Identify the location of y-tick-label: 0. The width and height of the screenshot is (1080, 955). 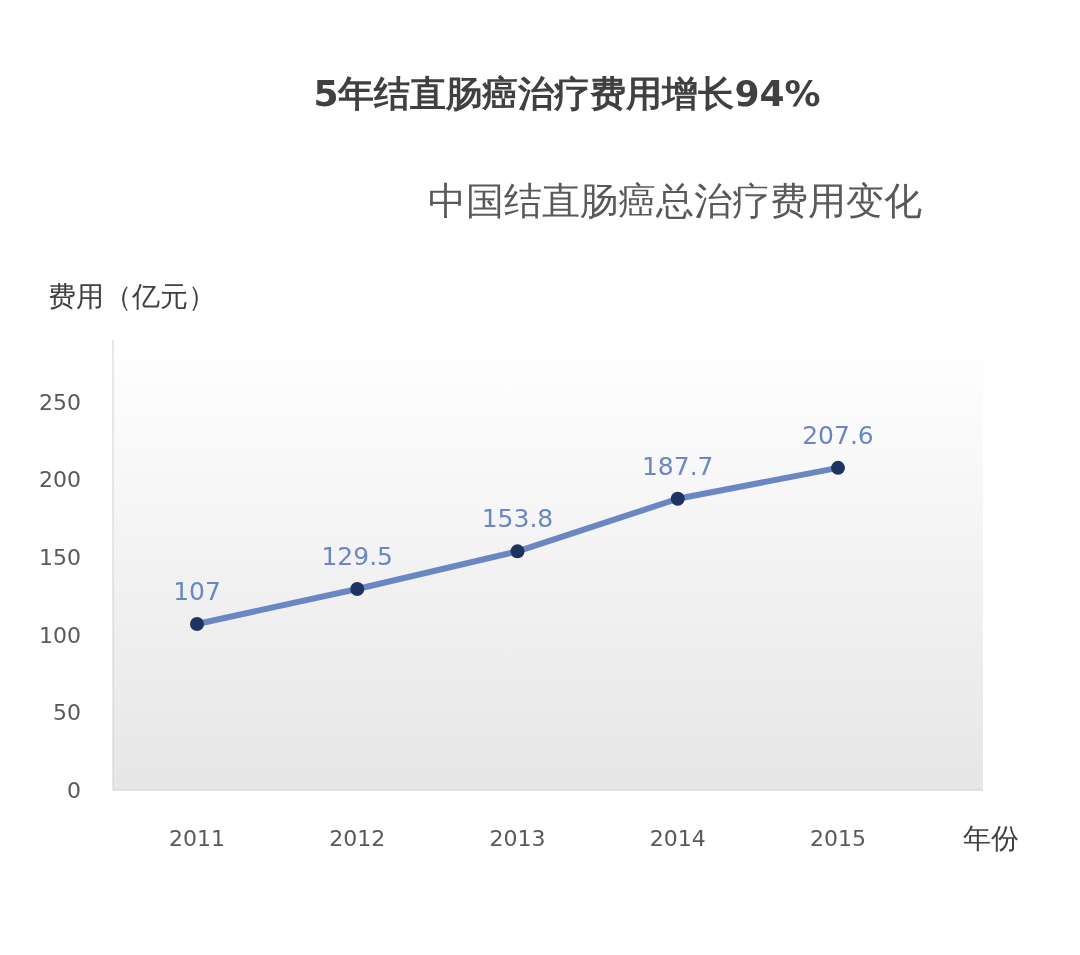
(74, 790).